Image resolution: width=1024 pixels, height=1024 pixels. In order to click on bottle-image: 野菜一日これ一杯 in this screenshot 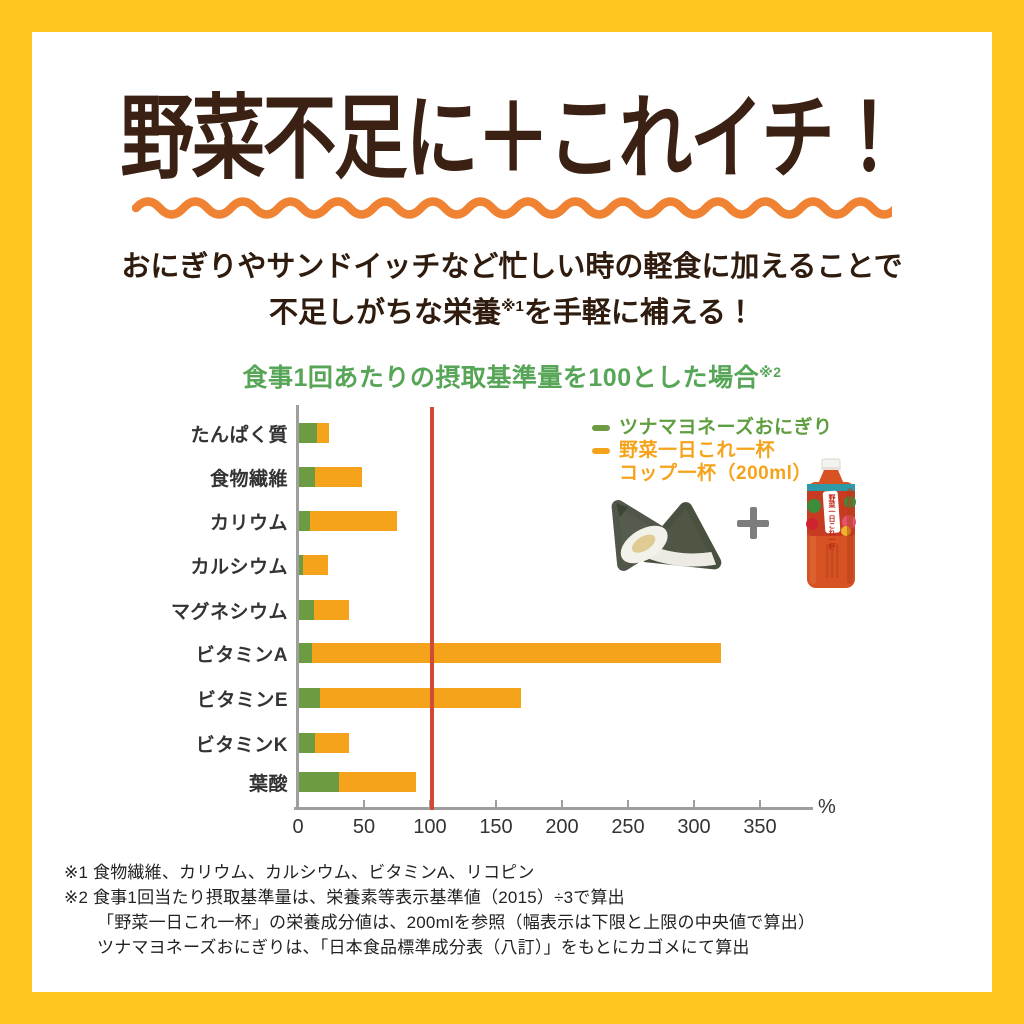, I will do `click(831, 523)`.